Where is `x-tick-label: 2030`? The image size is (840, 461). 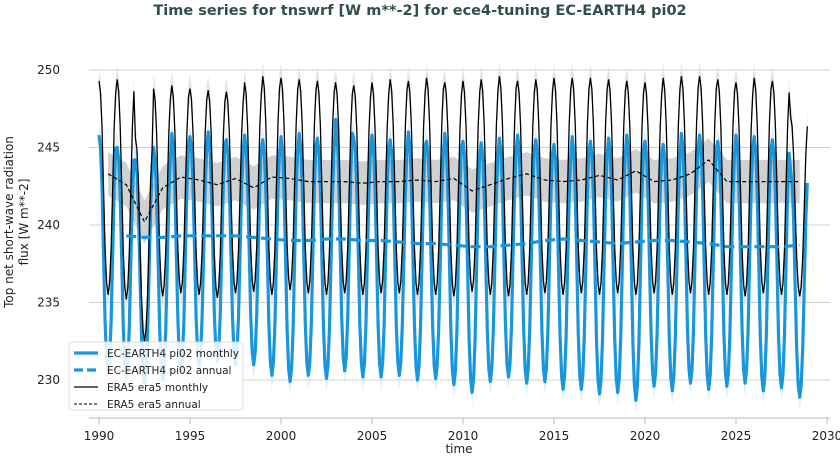 x-tick-label: 2030 is located at coordinates (826, 436).